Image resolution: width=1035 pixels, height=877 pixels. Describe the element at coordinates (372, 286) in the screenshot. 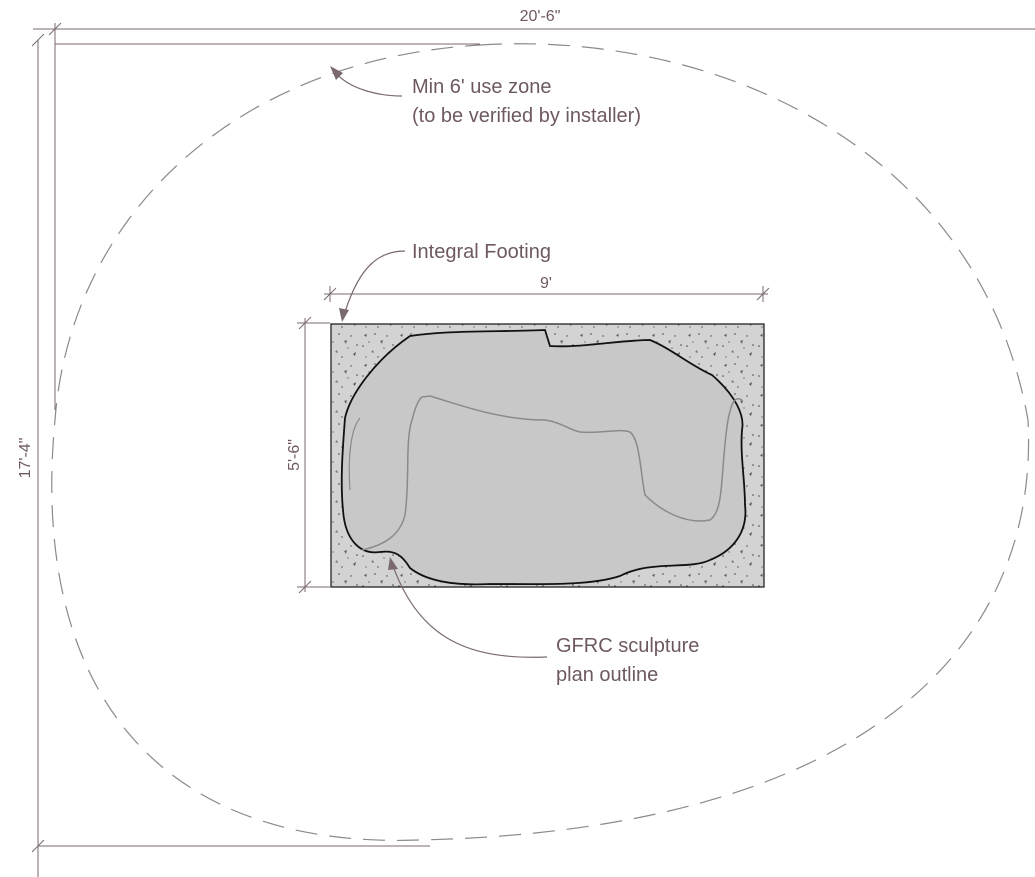

I see `footing-leader` at that location.